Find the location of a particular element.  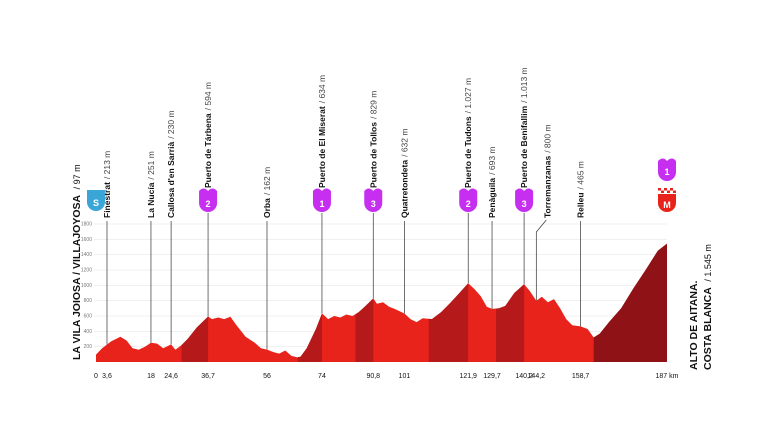

y-tick-label: 600 is located at coordinates (88, 317).